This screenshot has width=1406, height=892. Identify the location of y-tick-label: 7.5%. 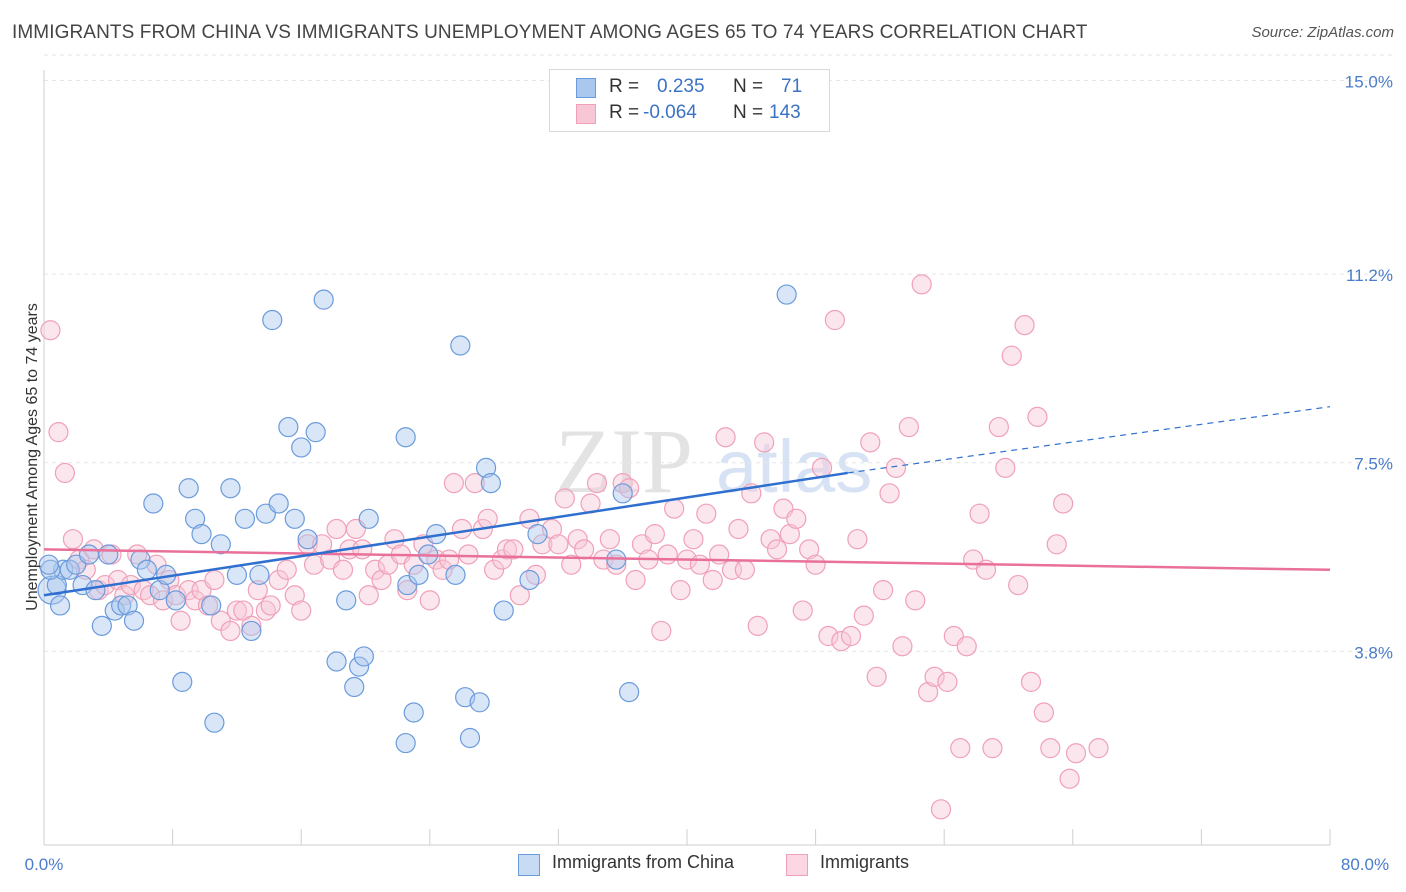
(1373, 464).